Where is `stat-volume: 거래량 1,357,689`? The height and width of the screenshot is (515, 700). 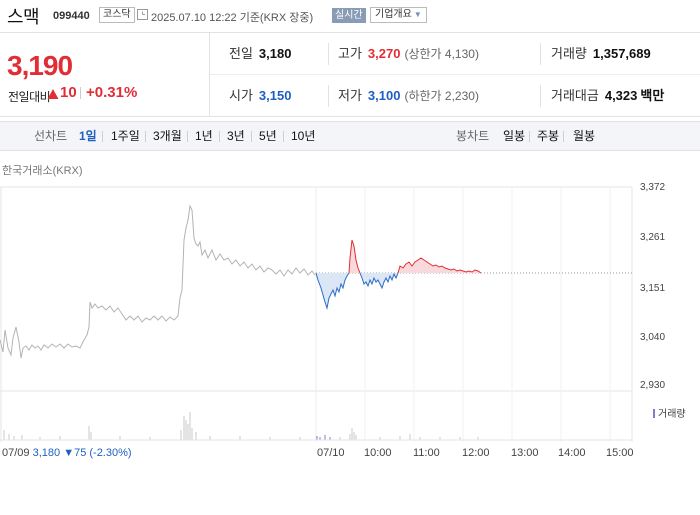 stat-volume: 거래량 1,357,689 is located at coordinates (601, 54).